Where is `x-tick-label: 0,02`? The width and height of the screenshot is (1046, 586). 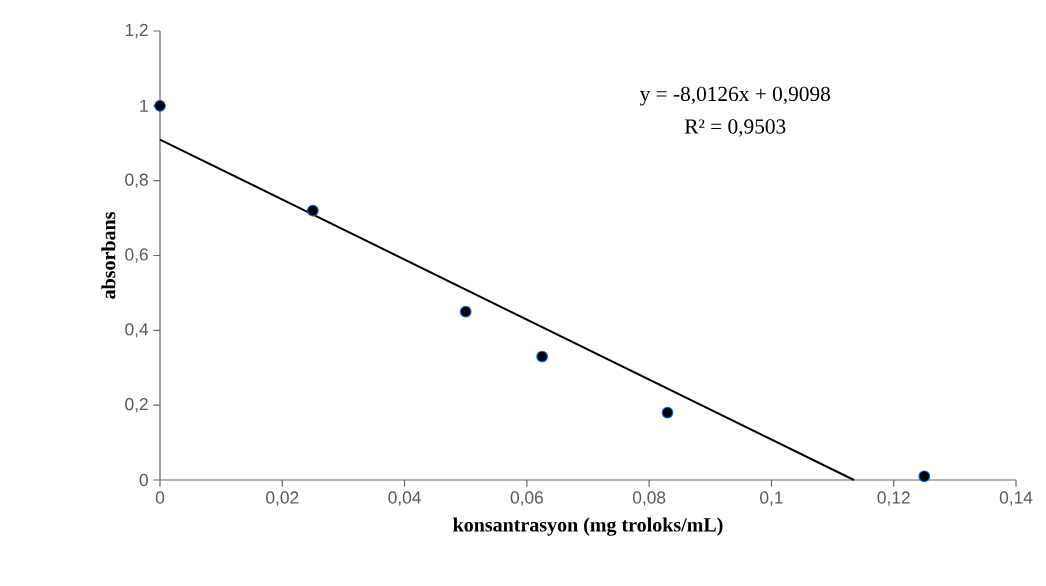 x-tick-label: 0,02 is located at coordinates (282, 498).